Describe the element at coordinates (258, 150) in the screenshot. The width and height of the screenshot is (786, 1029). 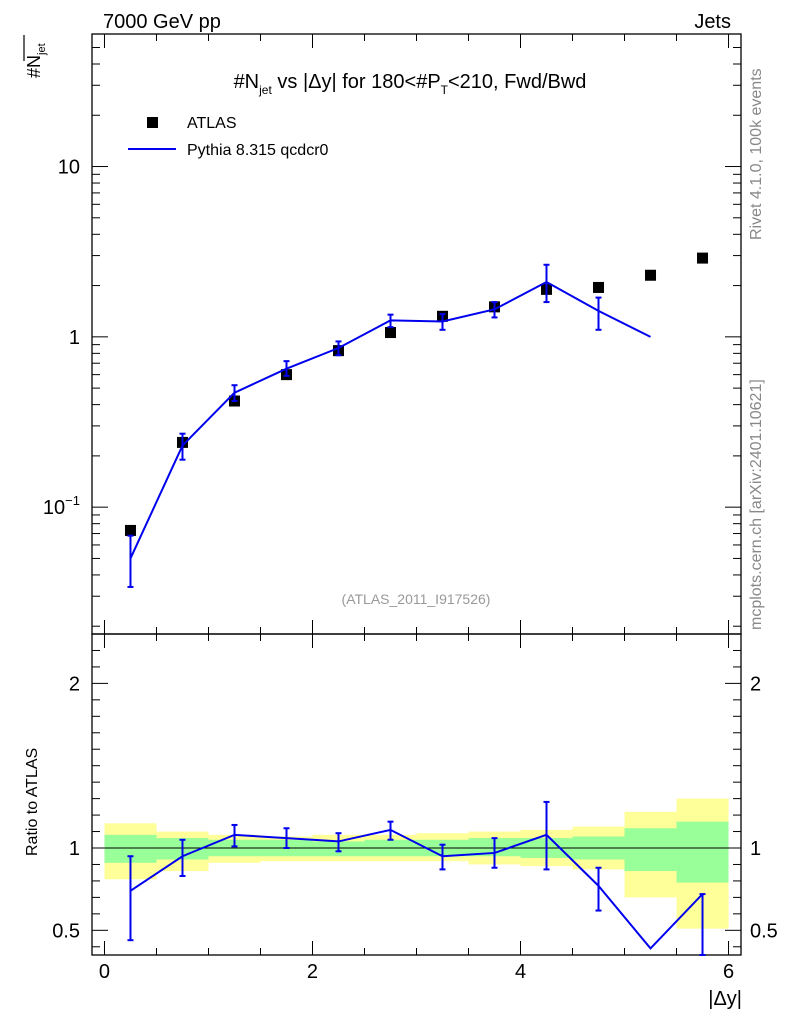
I see `legend-pythia-label: Pythia 8.315 qcdcr0` at that location.